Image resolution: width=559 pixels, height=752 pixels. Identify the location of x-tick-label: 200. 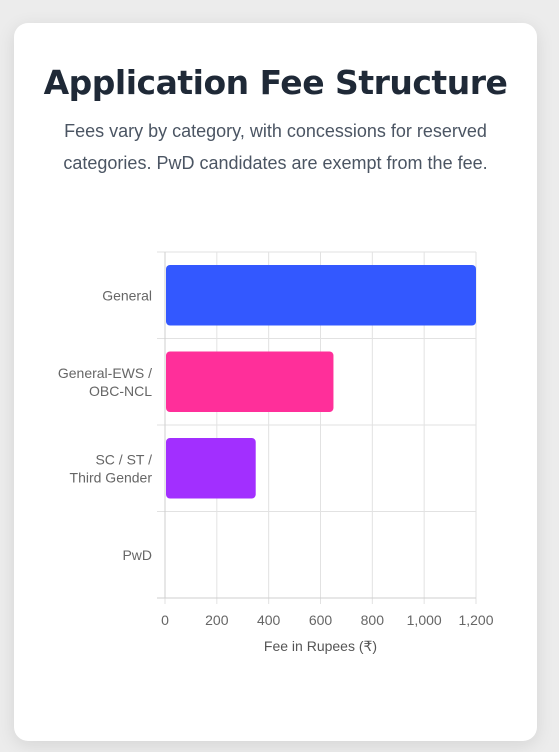
(217, 620).